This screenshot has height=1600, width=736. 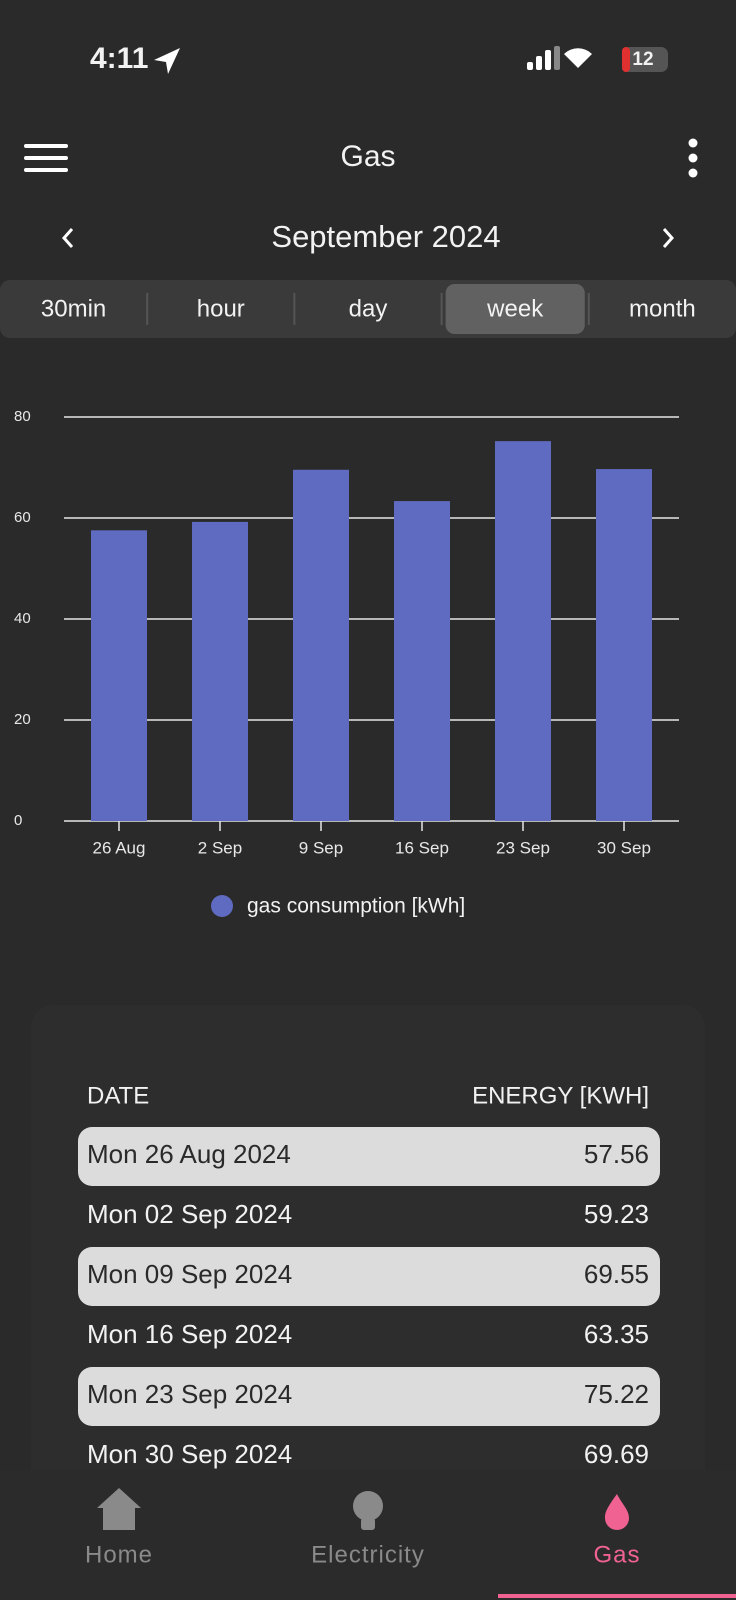 What do you see at coordinates (18, 820) in the screenshot?
I see `y-tick-label: 0` at bounding box center [18, 820].